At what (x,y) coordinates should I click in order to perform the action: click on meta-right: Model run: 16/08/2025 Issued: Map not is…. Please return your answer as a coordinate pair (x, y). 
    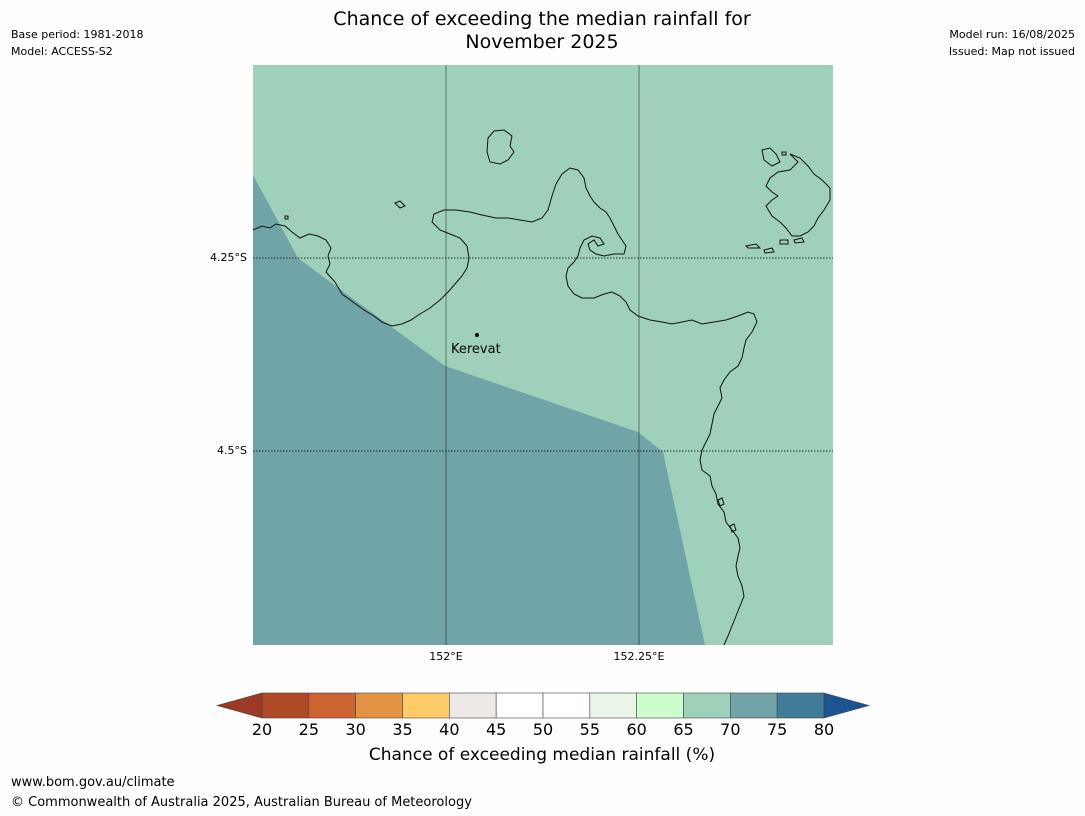
    Looking at the image, I should click on (1012, 43).